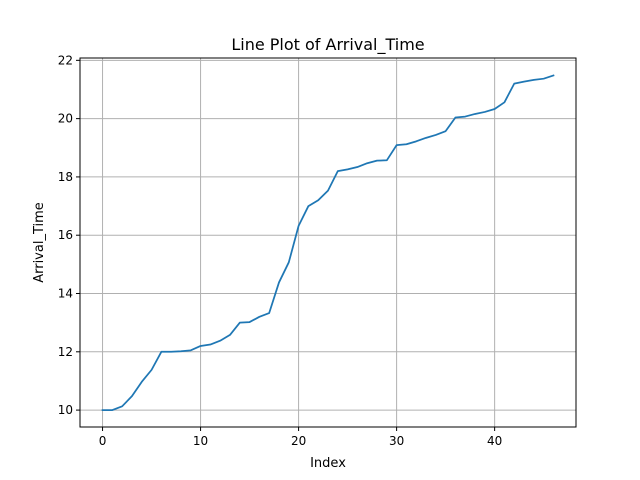 Image resolution: width=640 pixels, height=480 pixels. What do you see at coordinates (65, 119) in the screenshot?
I see `y-tick-label: 20` at bounding box center [65, 119].